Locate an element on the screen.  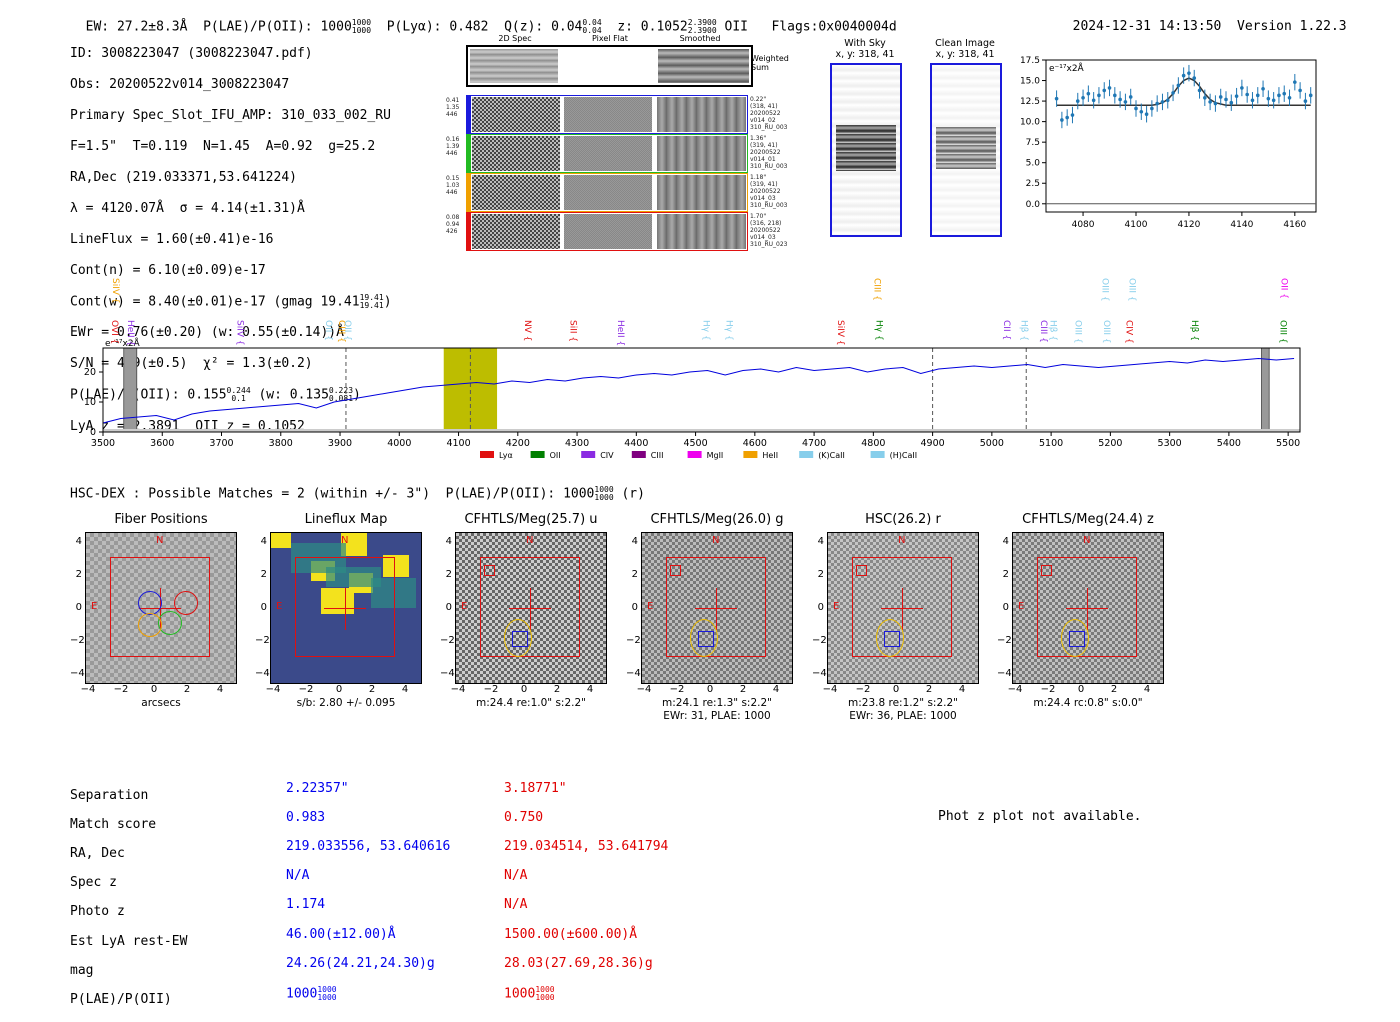
match2-photoz: N/A is located at coordinates (516, 905).